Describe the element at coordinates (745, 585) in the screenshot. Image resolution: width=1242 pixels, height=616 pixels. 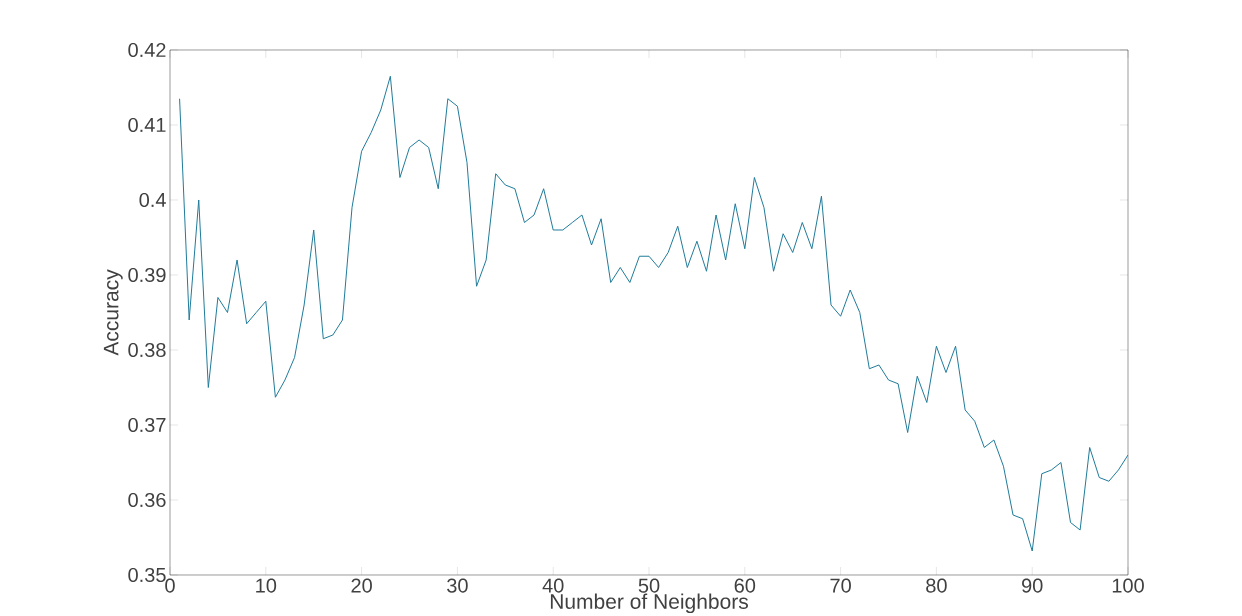
I see `x-tick-label: 60` at that location.